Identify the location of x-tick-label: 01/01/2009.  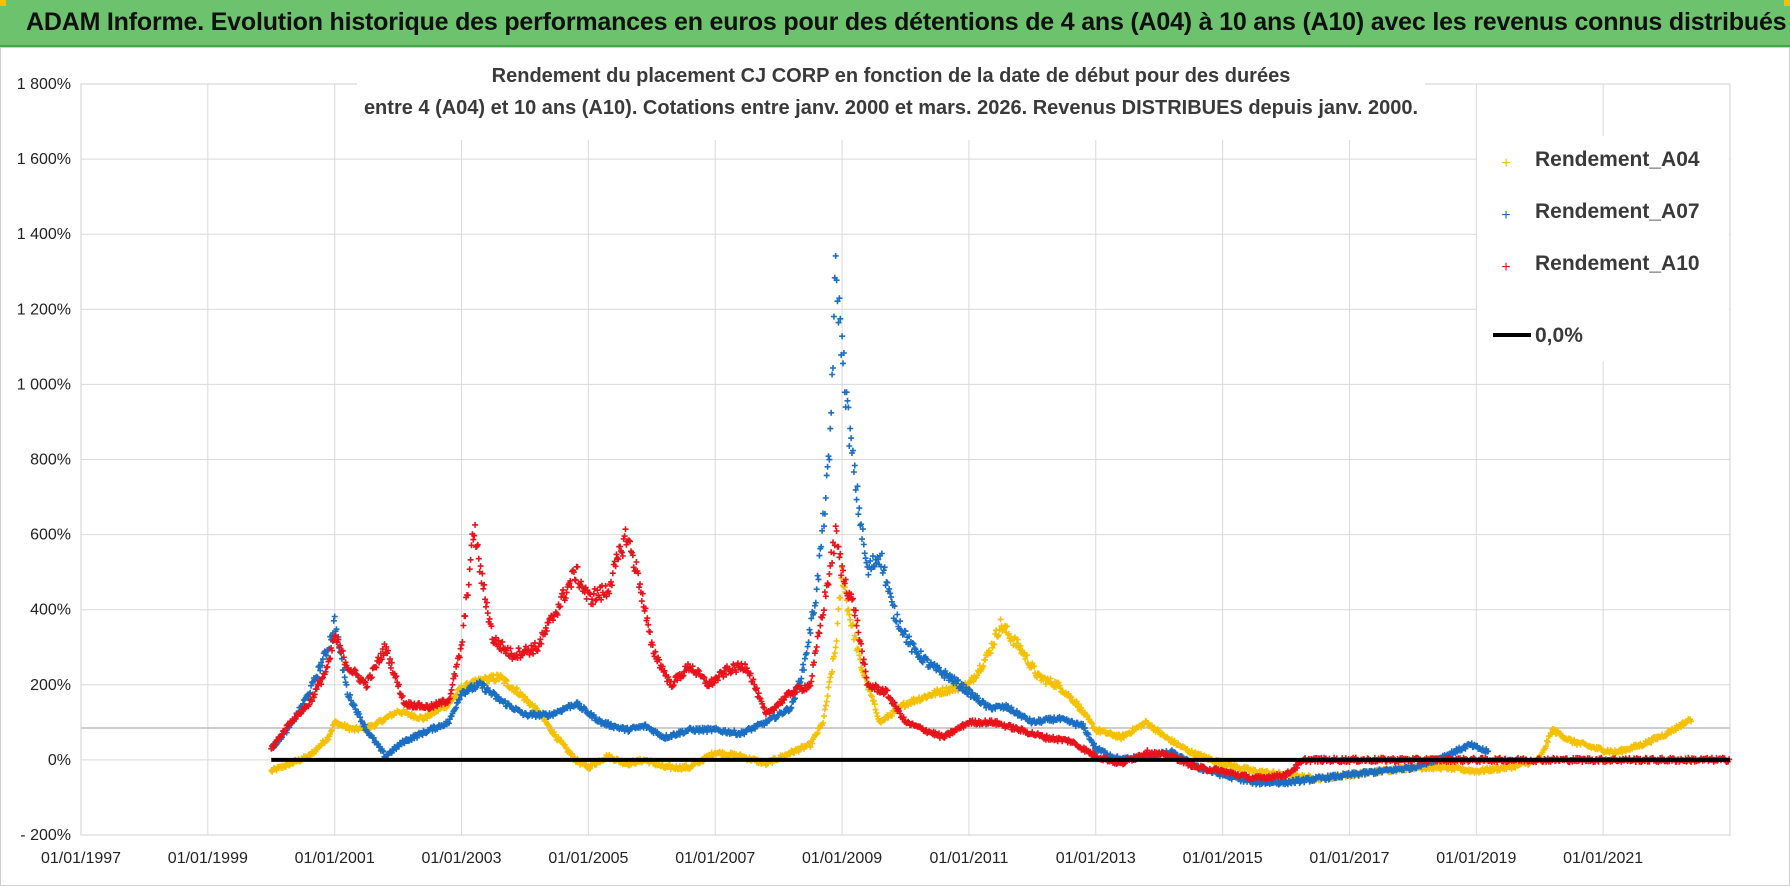
(842, 858).